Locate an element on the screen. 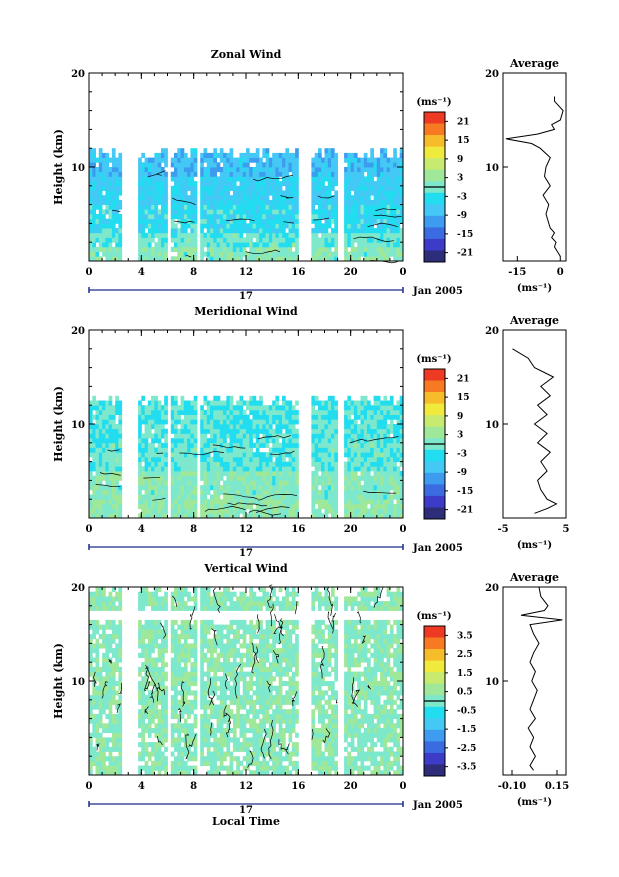 This screenshot has height=877, width=619. colorbar-swatch is located at coordinates (434, 410).